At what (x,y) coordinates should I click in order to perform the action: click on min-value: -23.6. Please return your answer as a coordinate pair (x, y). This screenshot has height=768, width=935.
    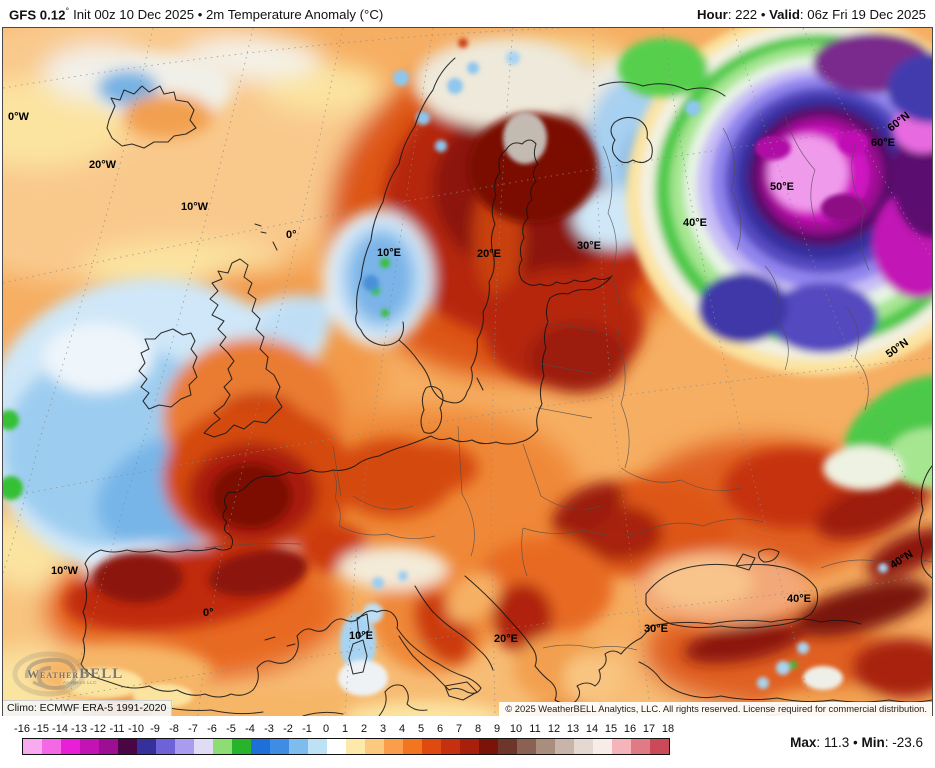
    Looking at the image, I should click on (907, 742).